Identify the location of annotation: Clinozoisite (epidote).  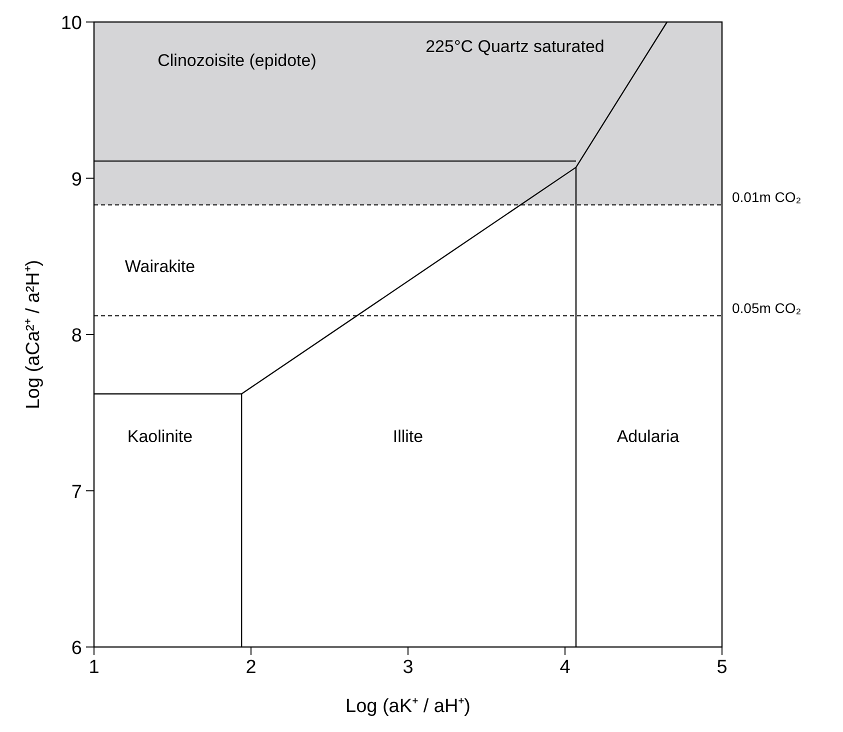
(237, 60).